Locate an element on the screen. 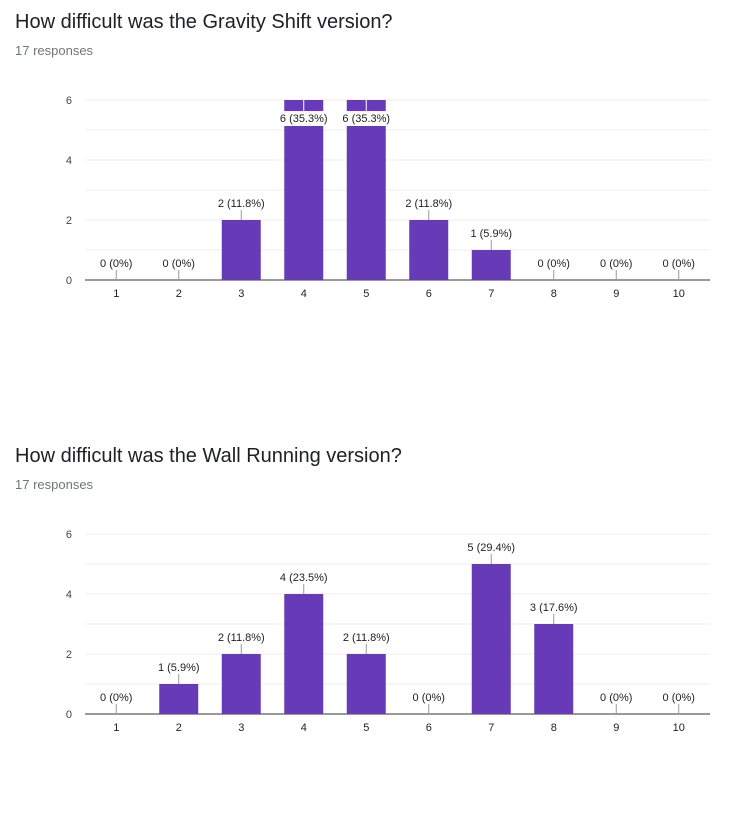 This screenshot has width=738, height=824. data-label: 3 (17.6%) is located at coordinates (554, 608).